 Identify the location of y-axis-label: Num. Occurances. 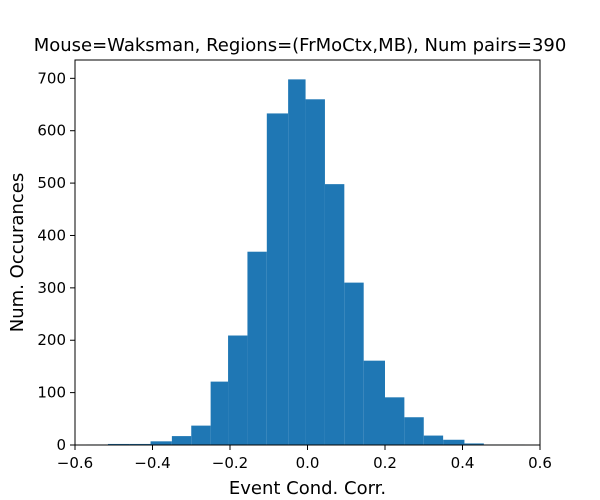
(17, 252).